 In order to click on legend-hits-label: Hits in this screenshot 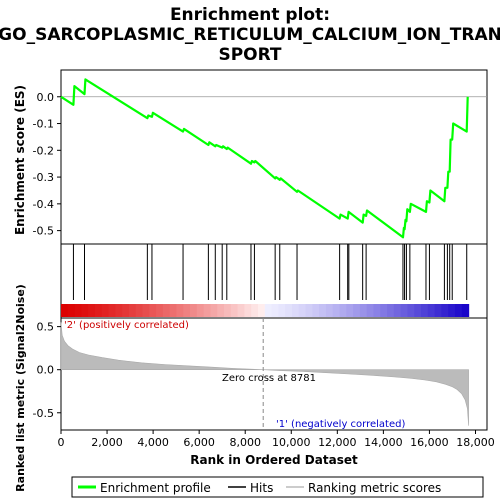, I will do `click(261, 488)`.